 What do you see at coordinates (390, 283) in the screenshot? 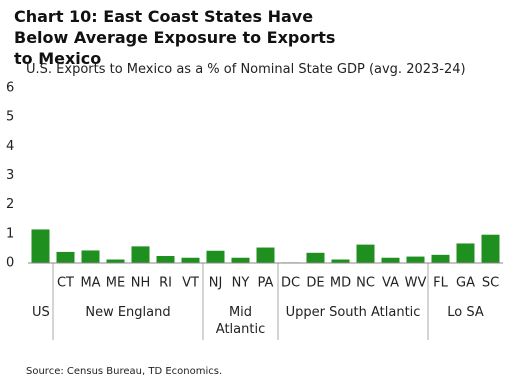
I see `x-tick-label: VA` at bounding box center [390, 283].